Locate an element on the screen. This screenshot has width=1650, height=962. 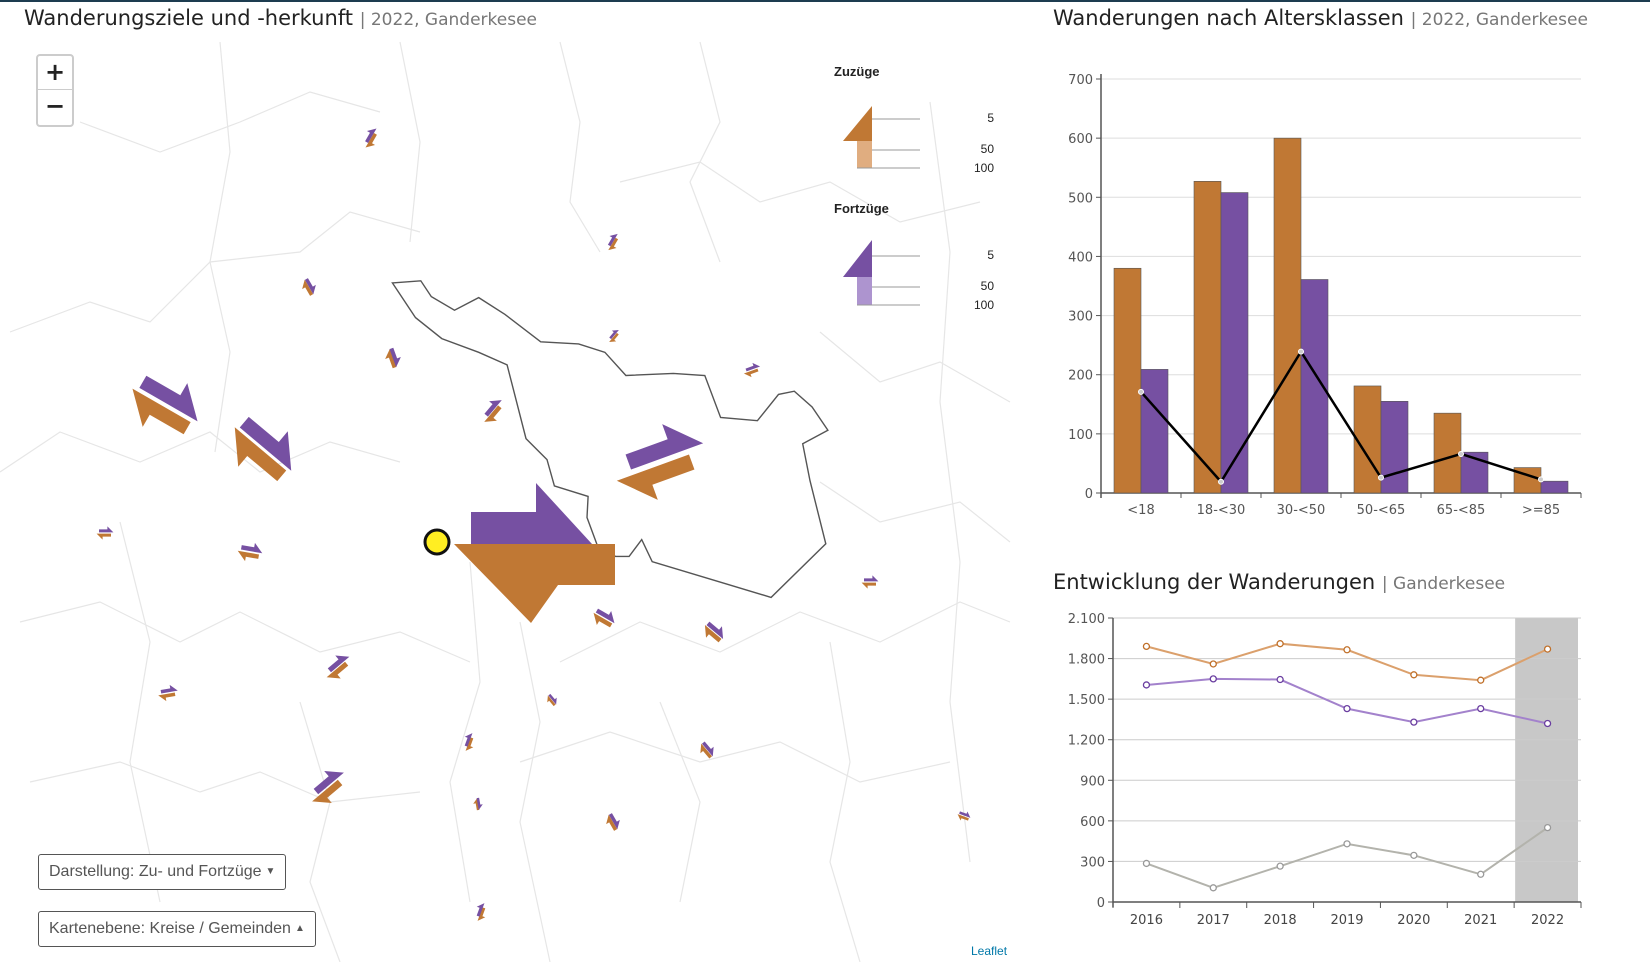
leaflet-attribution-link: Leaflet is located at coordinates (989, 951).